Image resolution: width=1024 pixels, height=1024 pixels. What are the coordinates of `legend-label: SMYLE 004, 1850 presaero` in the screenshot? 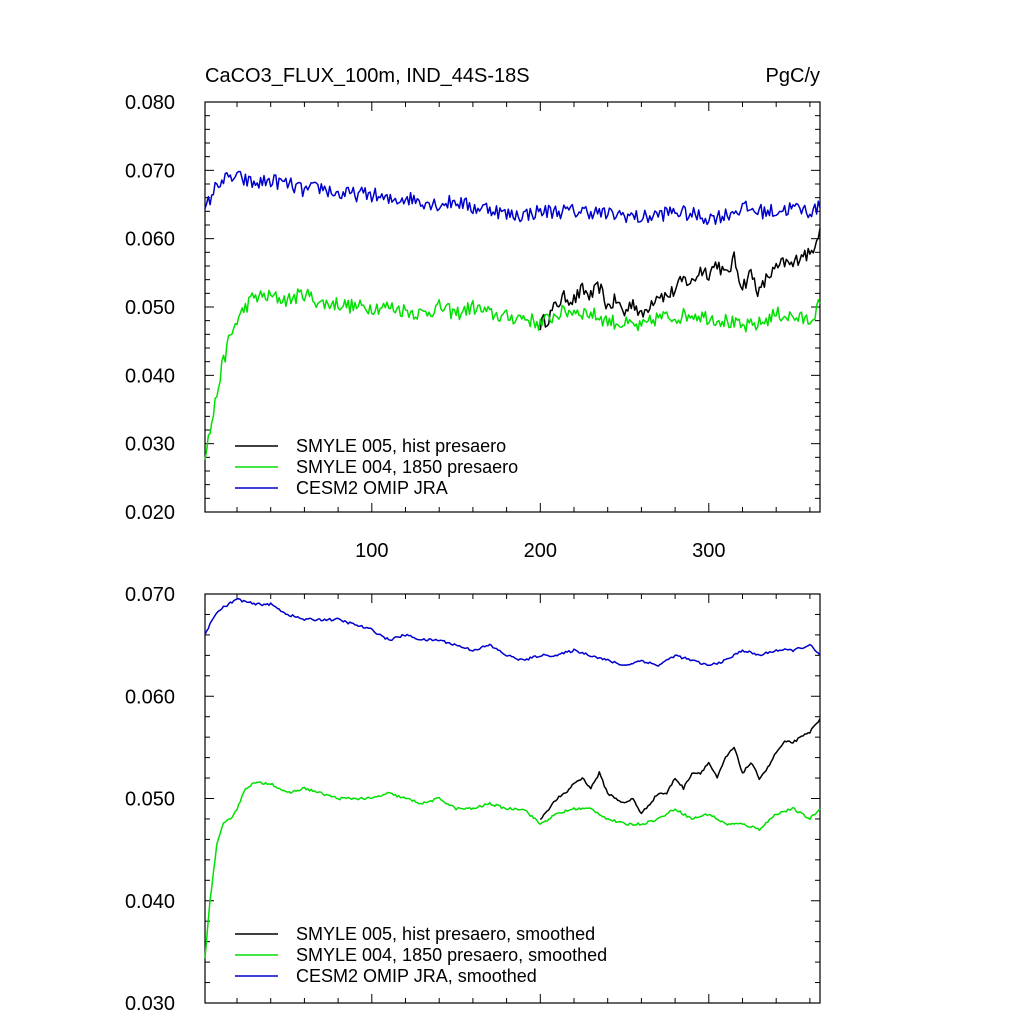 It's located at (407, 467).